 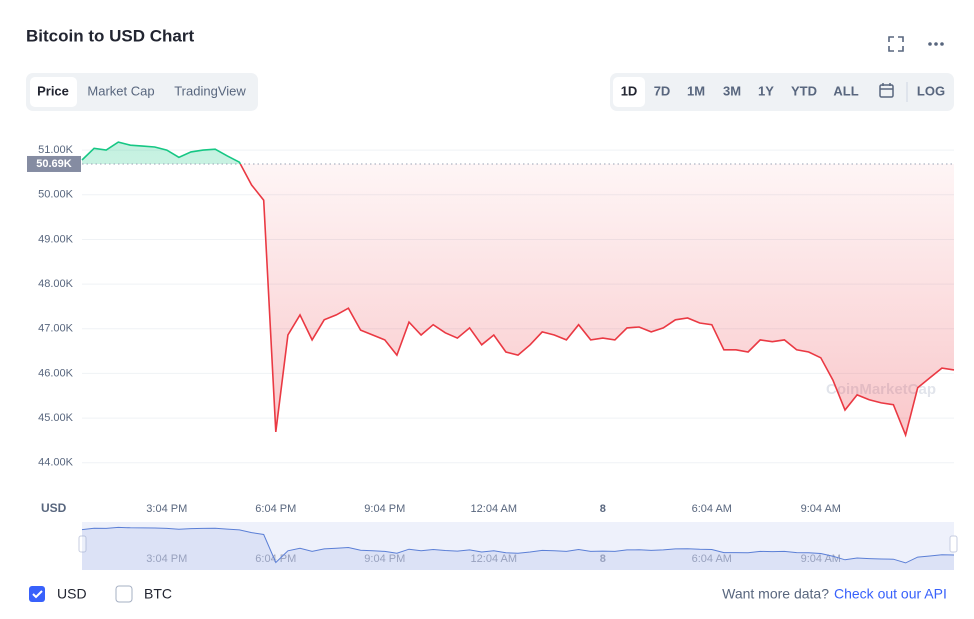 I want to click on checkmark, so click(x=37, y=594).